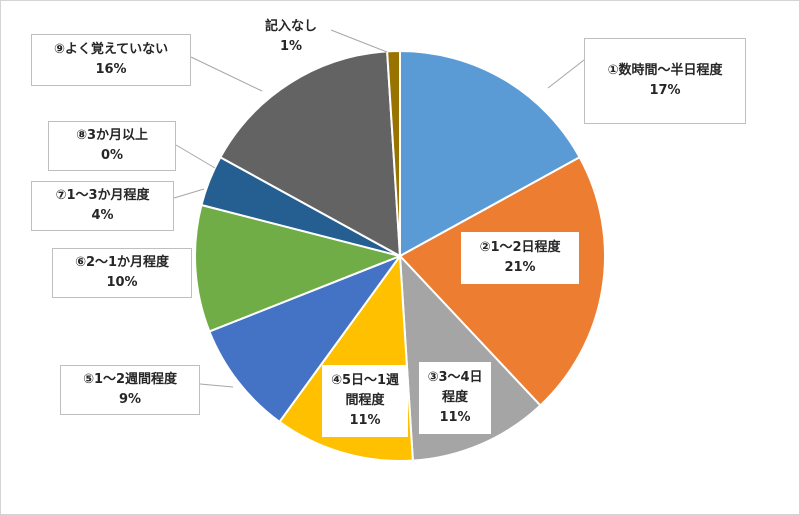  What do you see at coordinates (112, 146) in the screenshot?
I see `label-slice-8: ⑧3か月以上 0%` at bounding box center [112, 146].